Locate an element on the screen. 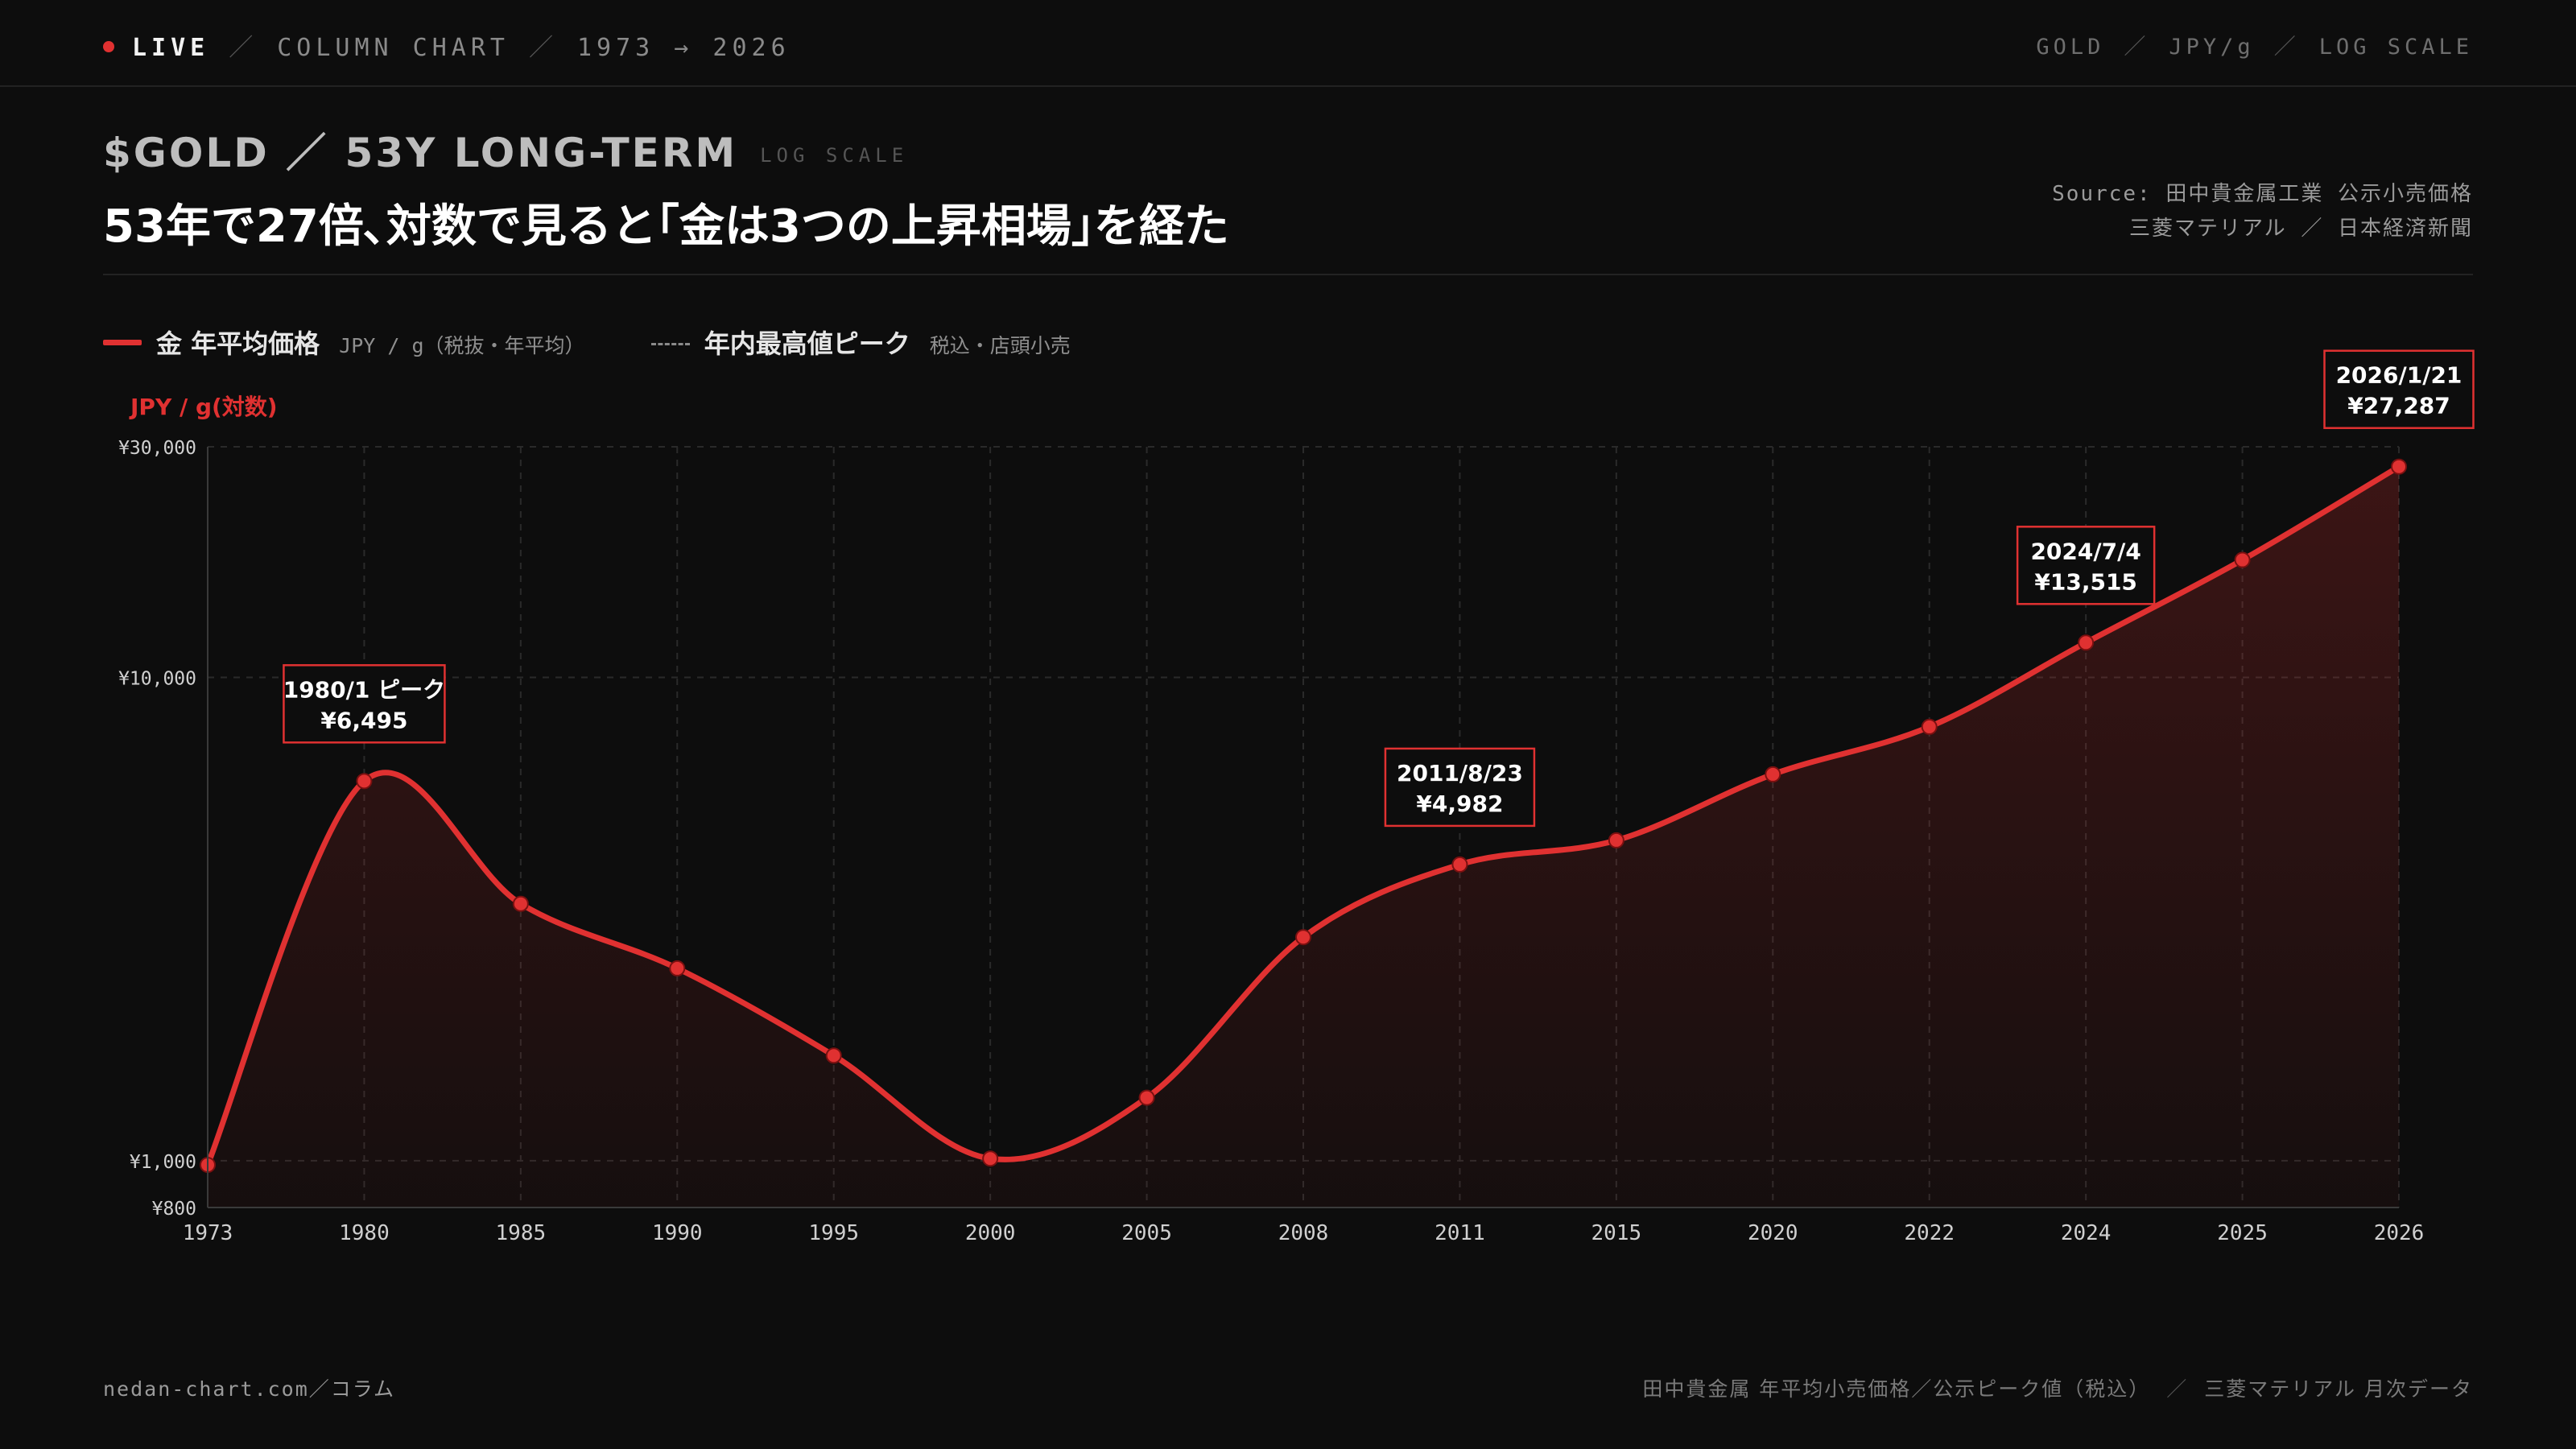 The height and width of the screenshot is (1449, 2576). y-tick-label: ¥1,000 is located at coordinates (163, 1162).